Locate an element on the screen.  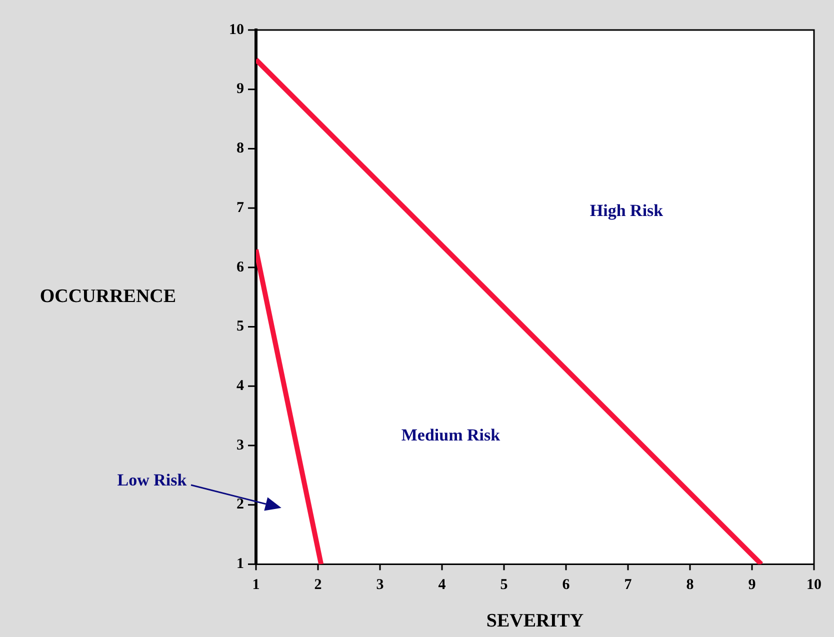
y-tick-label: 3 is located at coordinates (240, 445).